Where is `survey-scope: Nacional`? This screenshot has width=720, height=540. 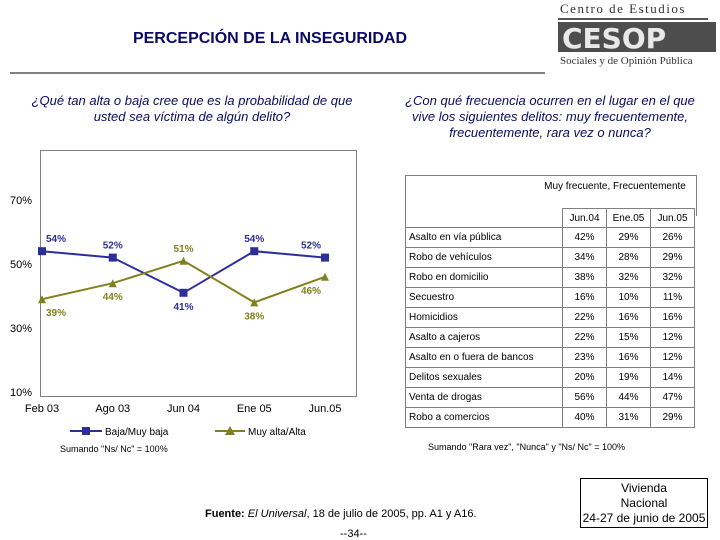 survey-scope: Nacional is located at coordinates (644, 503).